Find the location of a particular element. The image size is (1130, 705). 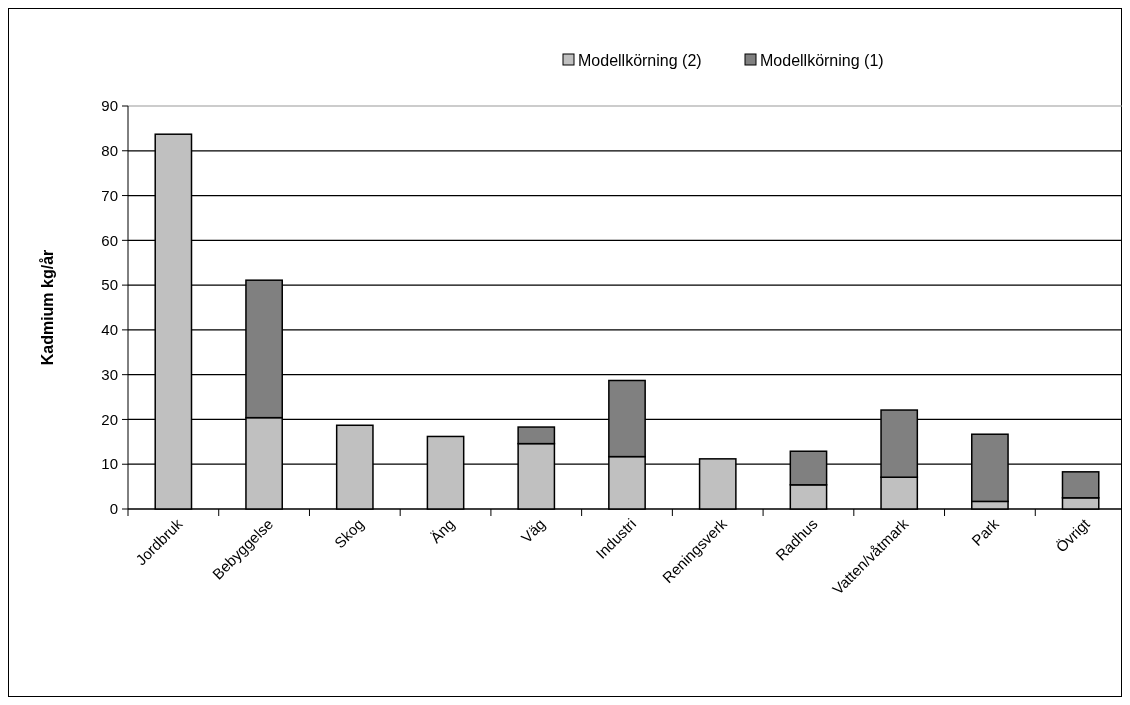

y-axis-title: Kadmium kg/år is located at coordinates (47, 307).